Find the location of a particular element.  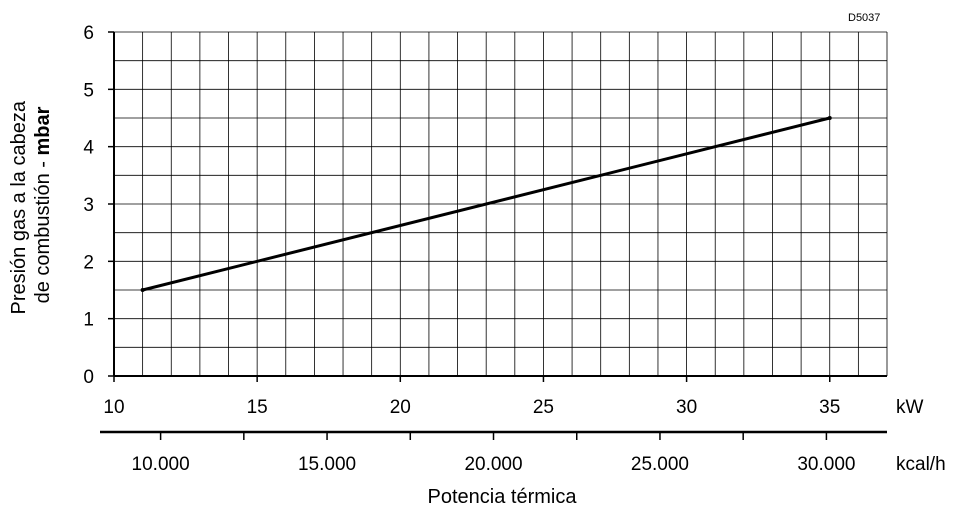

x2-tick-label: 30.000 is located at coordinates (826, 464).